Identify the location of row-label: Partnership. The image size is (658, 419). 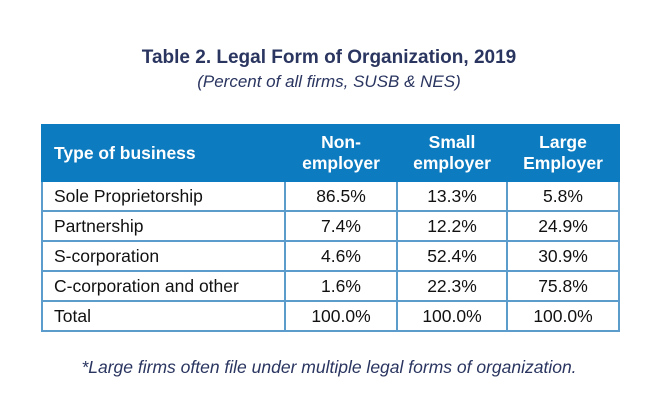
(163, 226).